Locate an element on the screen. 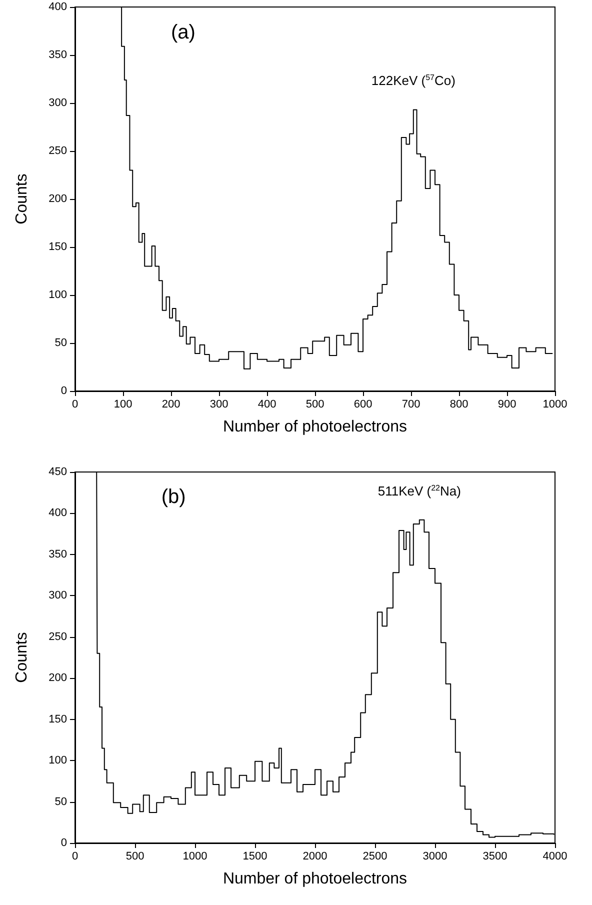 Image resolution: width=592 pixels, height=905 pixels. x-tick-label: 1500 is located at coordinates (255, 856).